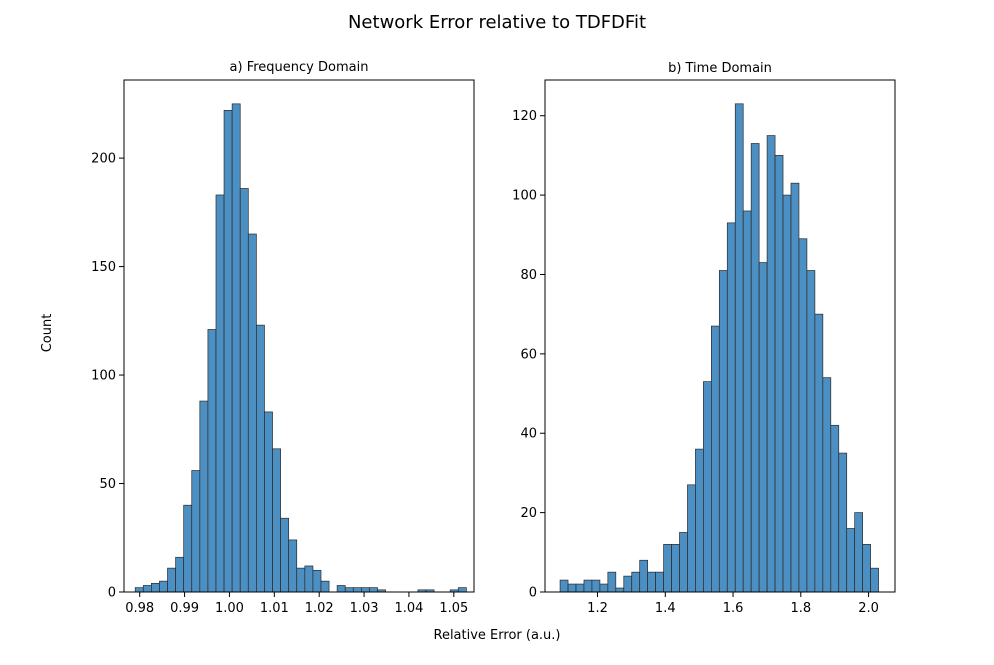  Describe the element at coordinates (528, 513) in the screenshot. I see `panel-b-y-tick-label: 20` at that location.